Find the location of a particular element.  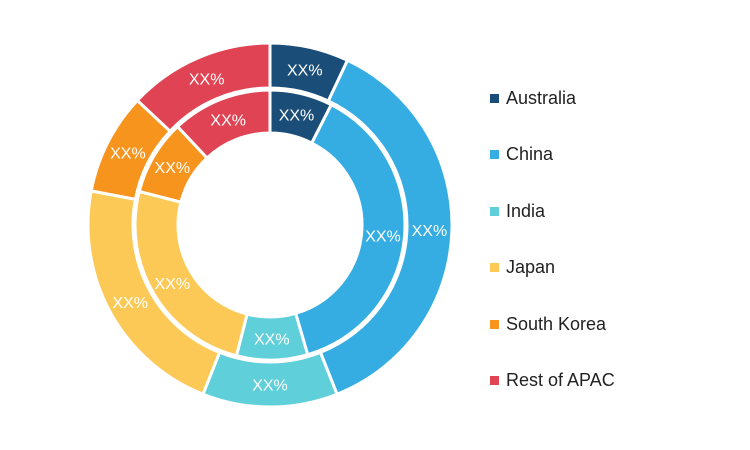

legend-label: Japan is located at coordinates (531, 267).